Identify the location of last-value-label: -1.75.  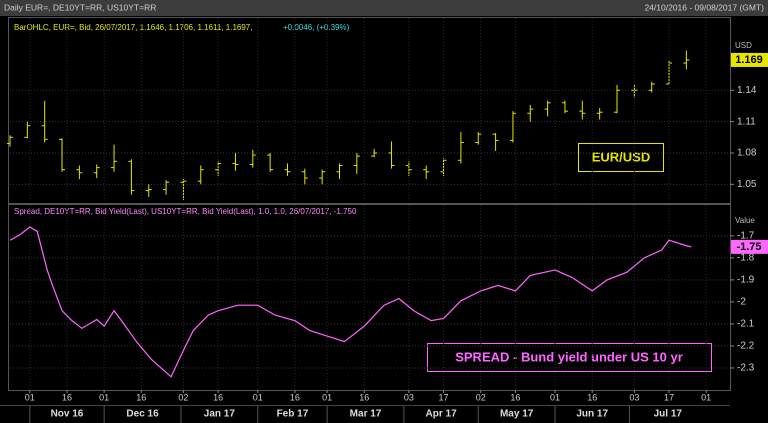
(748, 247).